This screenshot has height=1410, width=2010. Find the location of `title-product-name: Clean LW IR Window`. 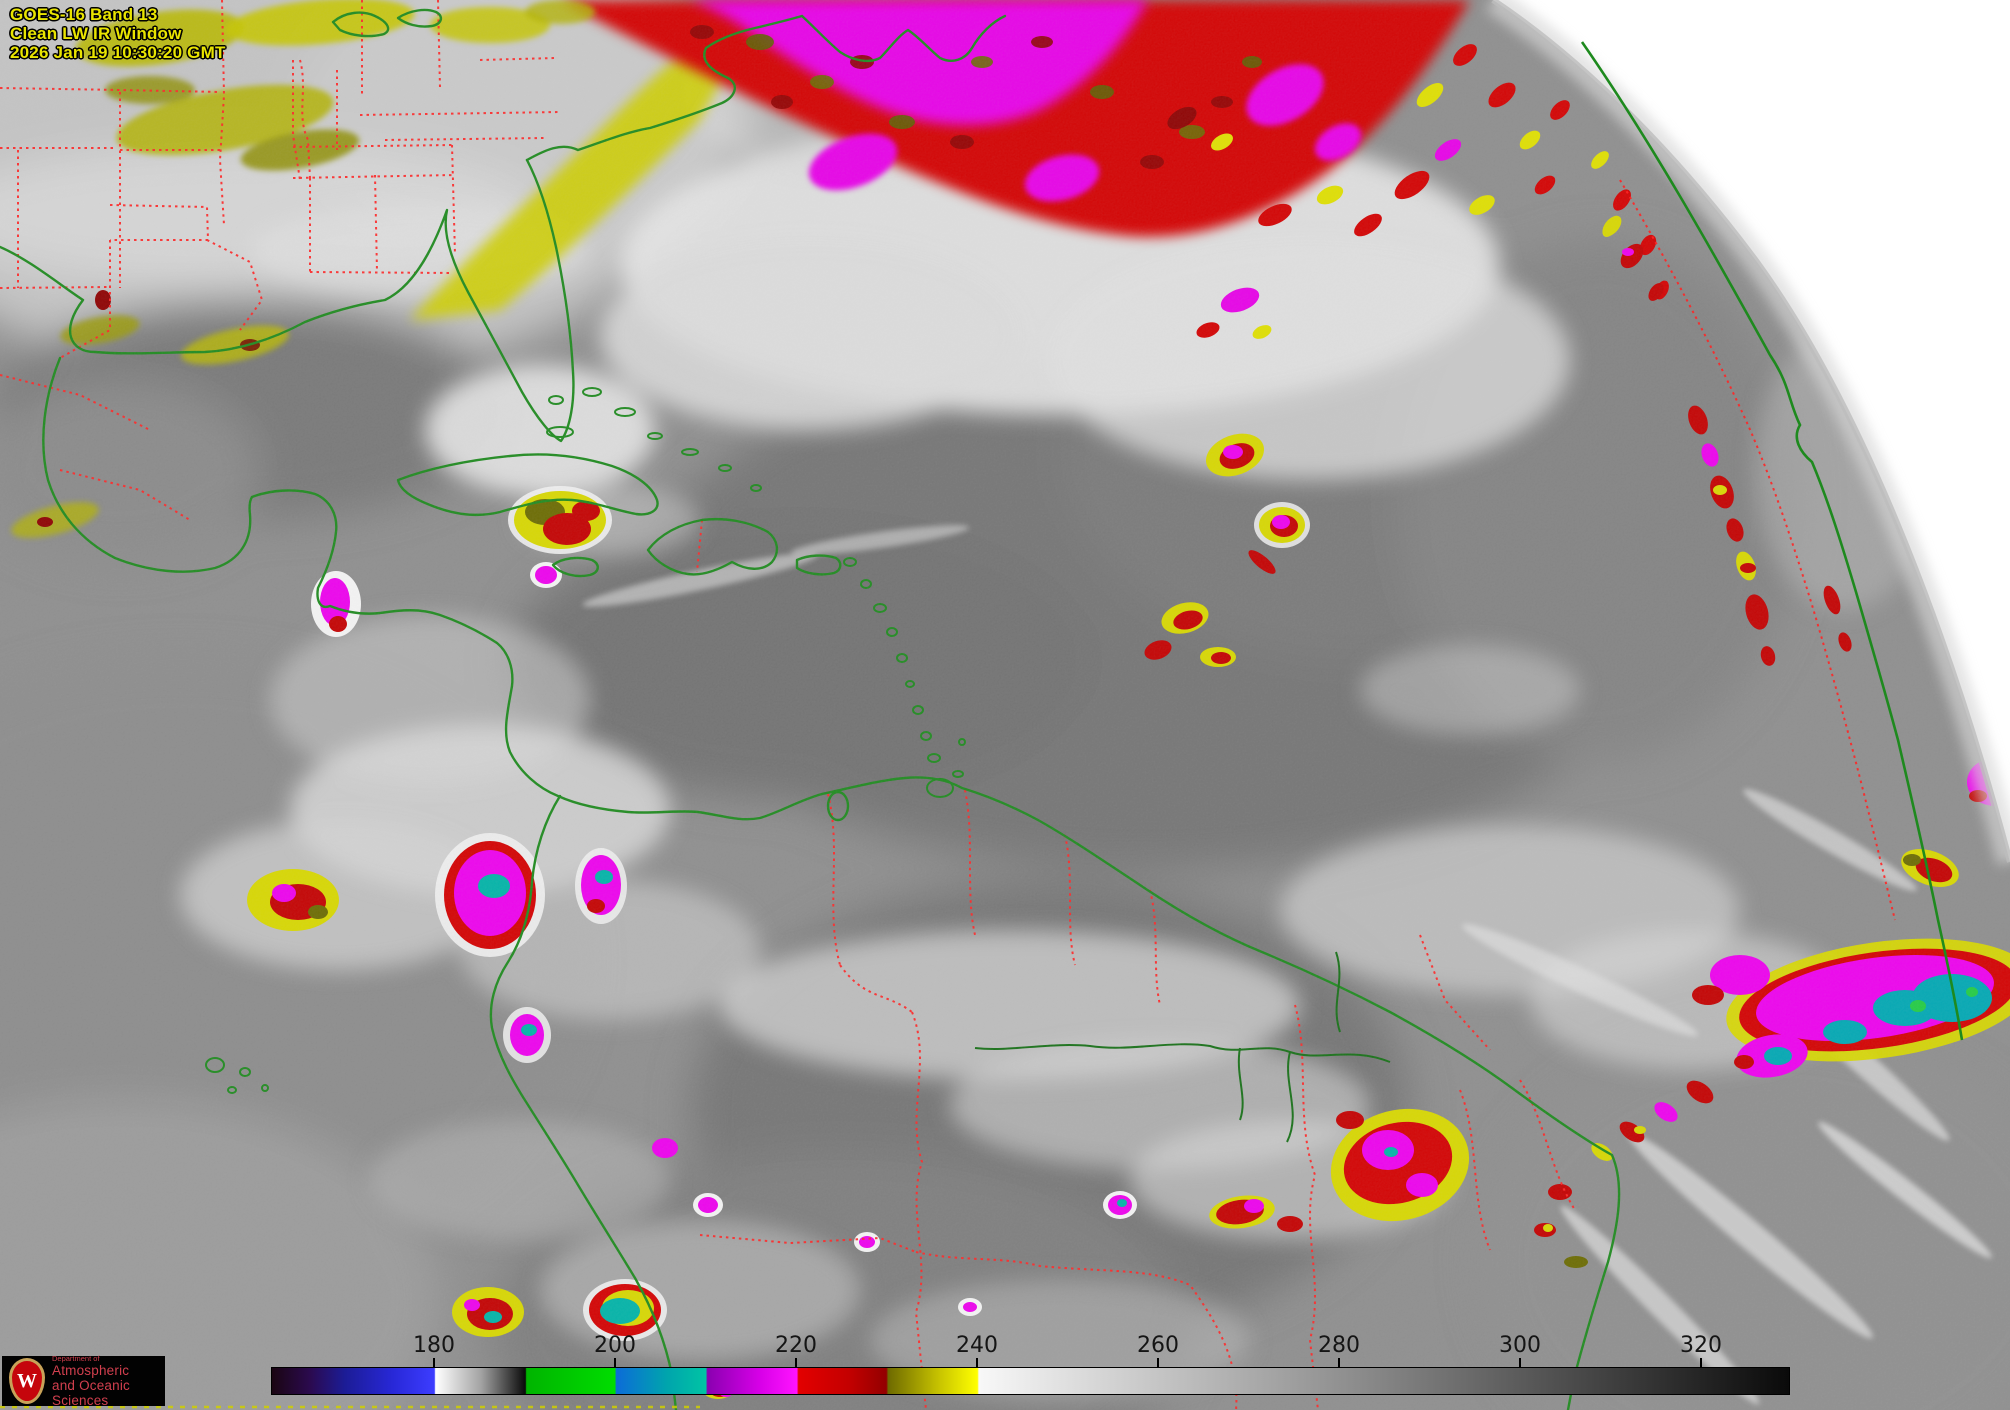

title-product-name: Clean LW IR Window is located at coordinates (96, 33).